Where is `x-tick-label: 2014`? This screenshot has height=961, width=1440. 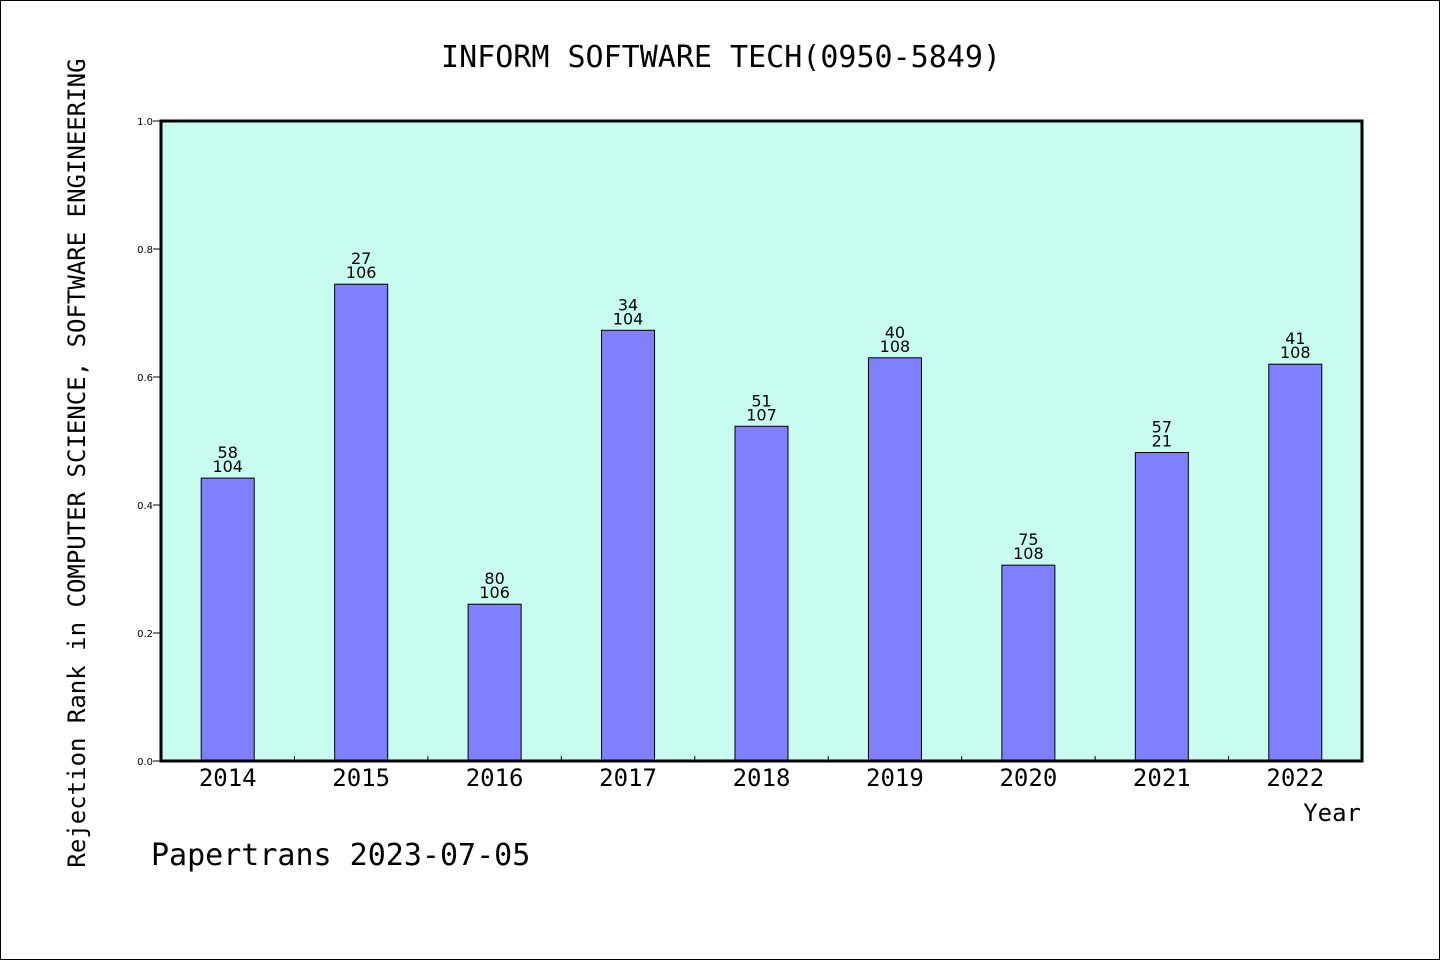
x-tick-label: 2014 is located at coordinates (228, 778).